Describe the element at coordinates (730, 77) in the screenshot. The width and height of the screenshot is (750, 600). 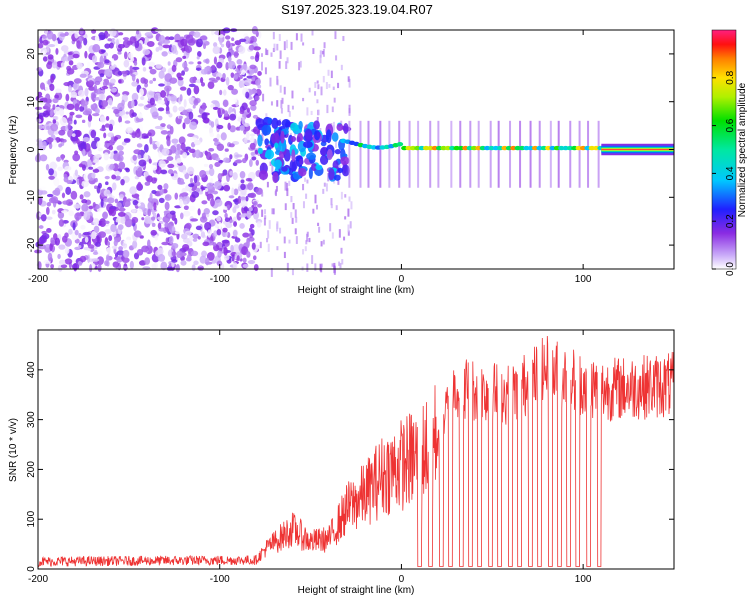
I see `colorbar-tick-label: 0.8` at that location.